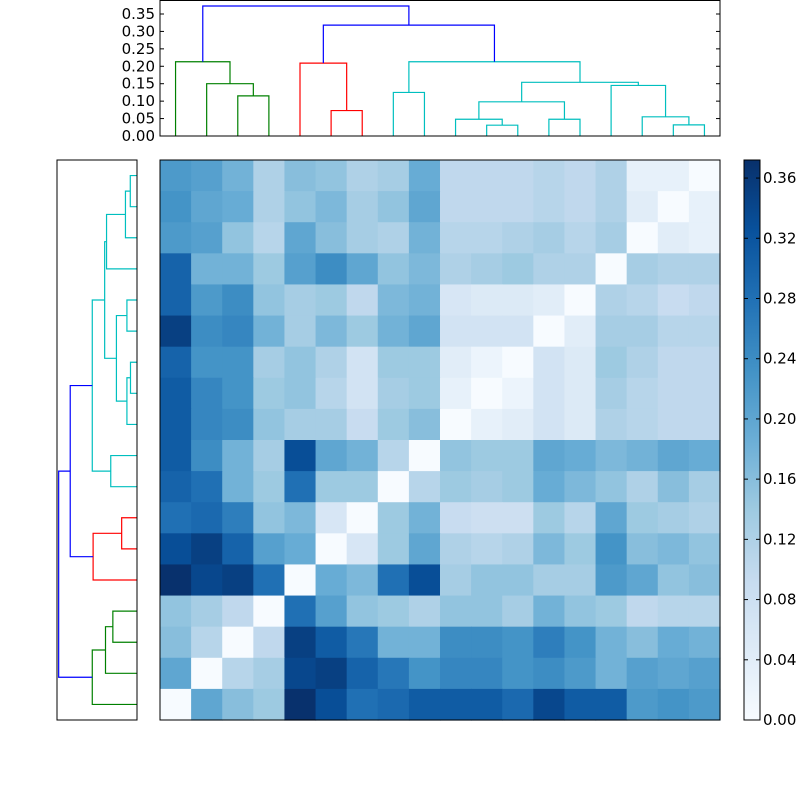  Describe the element at coordinates (779, 178) in the screenshot. I see `colorbar-tick-label: 0.36` at that location.